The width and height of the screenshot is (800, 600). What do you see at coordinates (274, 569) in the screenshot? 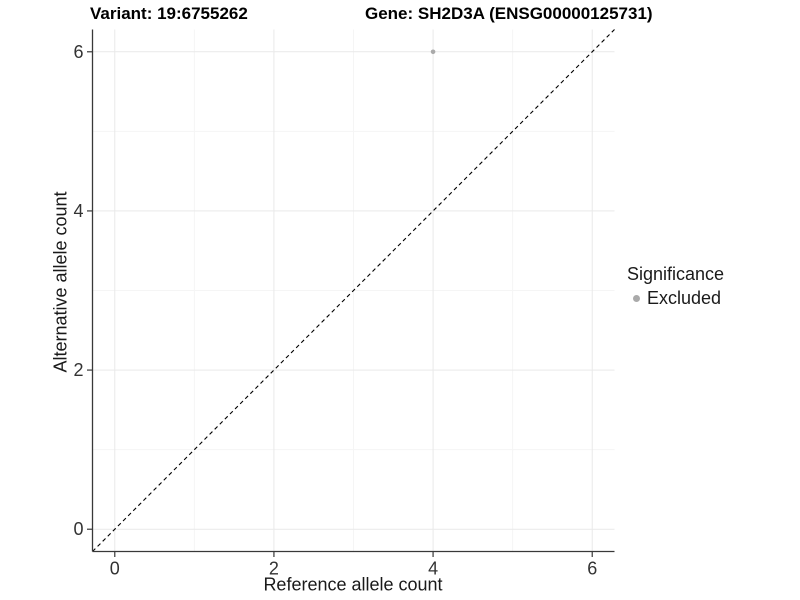
I see `x-tick-label: 2` at bounding box center [274, 569].